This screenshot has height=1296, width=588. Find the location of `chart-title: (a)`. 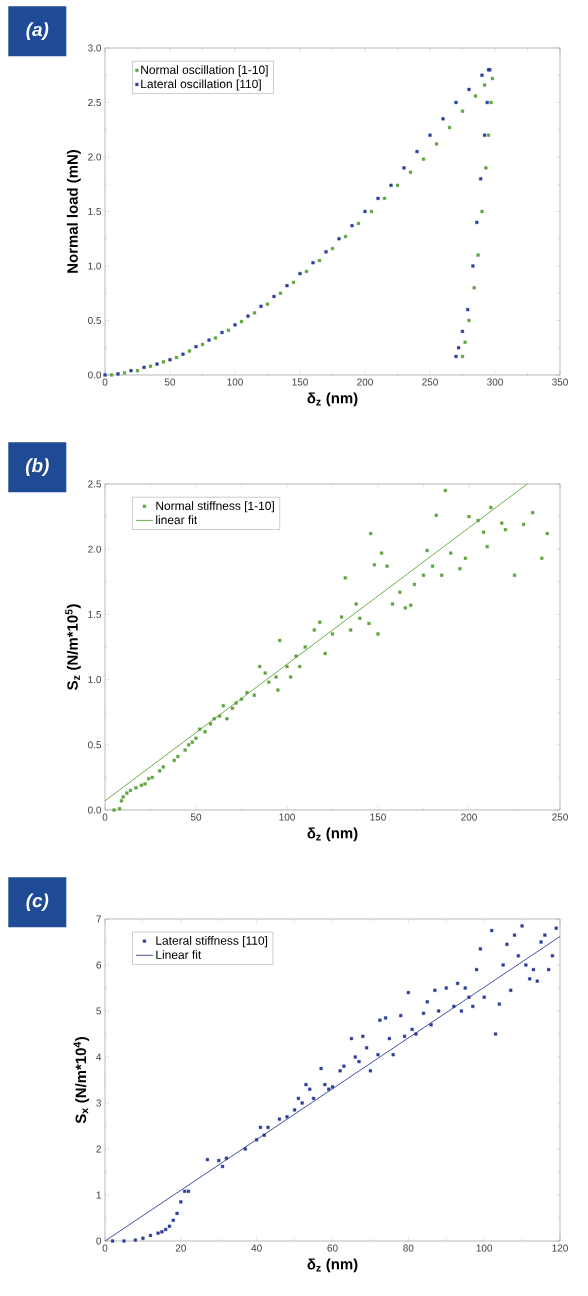

chart-title: (a) is located at coordinates (37, 31).